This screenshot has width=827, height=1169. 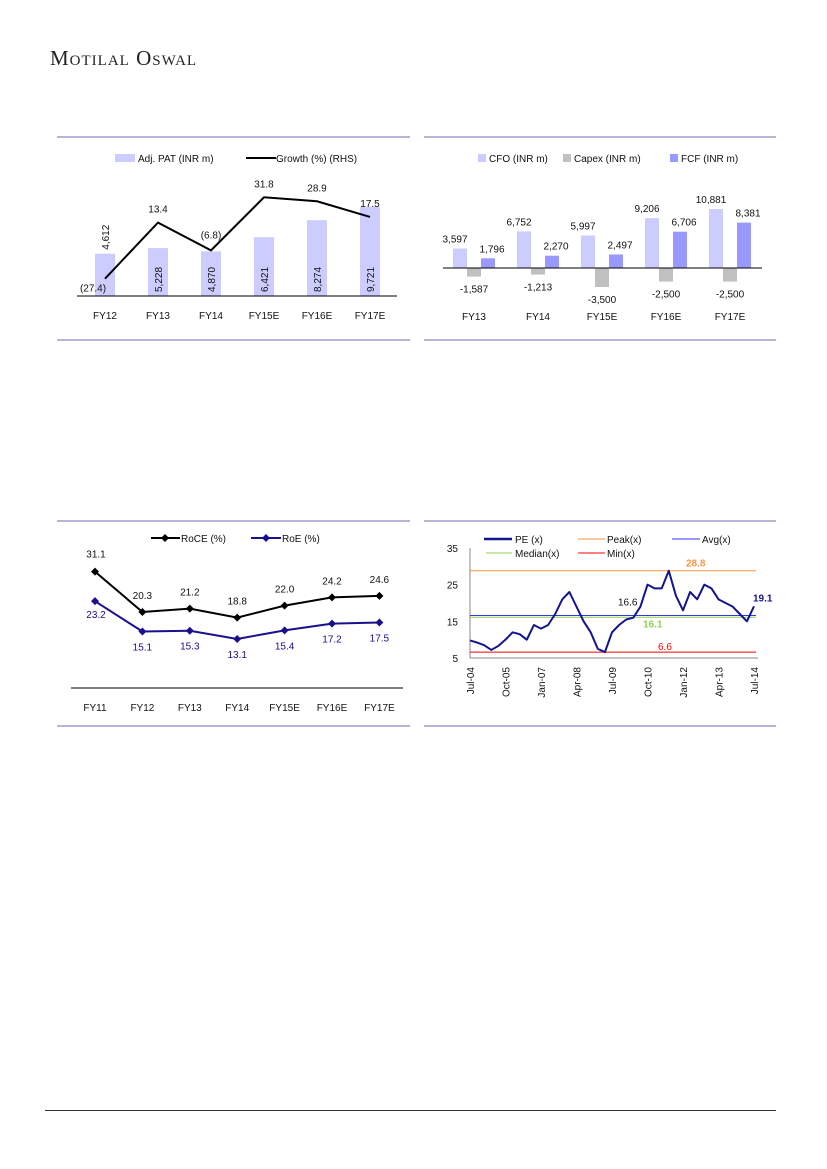 I want to click on legend-label-median: Median(x), so click(x=537, y=554).